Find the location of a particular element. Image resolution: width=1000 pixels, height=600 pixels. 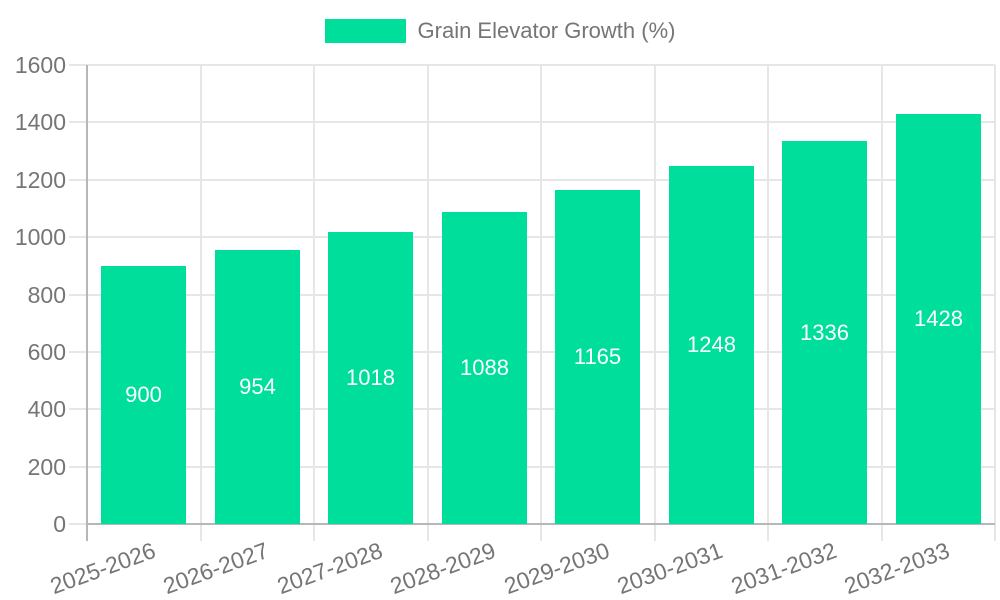

bar: 1428 is located at coordinates (938, 319).